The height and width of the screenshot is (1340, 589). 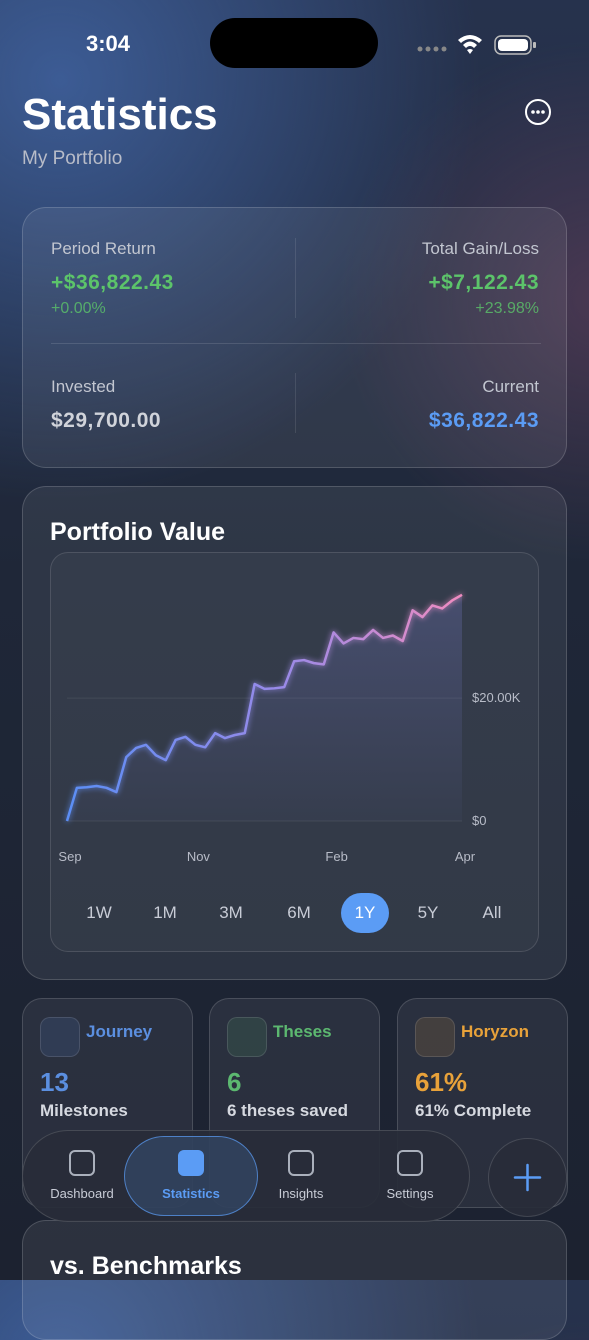 I want to click on page-subtitle: My Portfolio, so click(x=72, y=158).